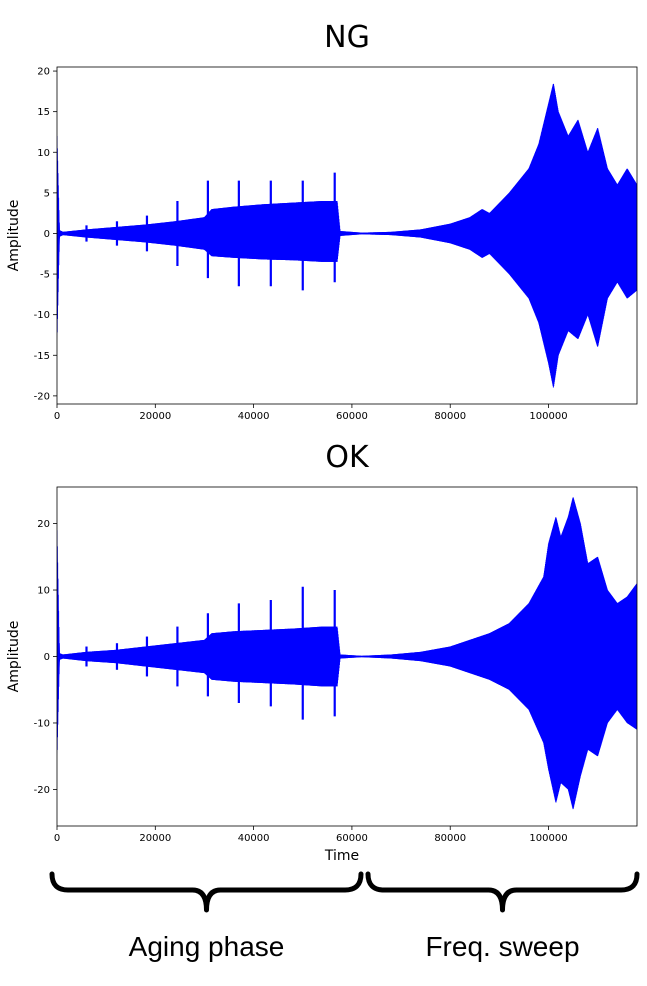 This screenshot has height=986, width=647. I want to click on y-tick-label: 15, so click(43, 112).